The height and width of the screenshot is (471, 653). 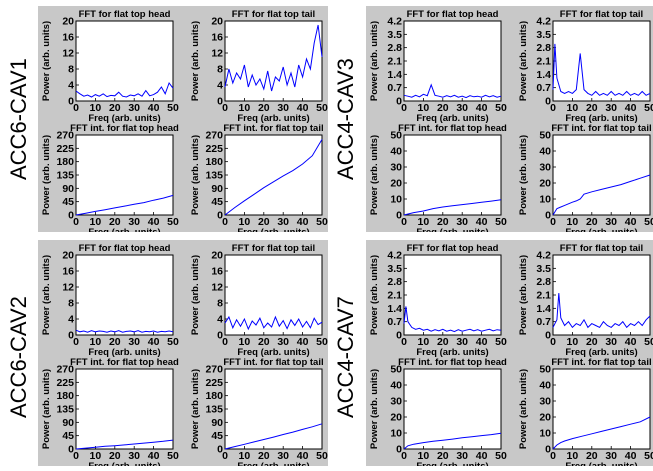 What do you see at coordinates (453, 14) in the screenshot?
I see `chart-title: FFT for flat top head` at bounding box center [453, 14].